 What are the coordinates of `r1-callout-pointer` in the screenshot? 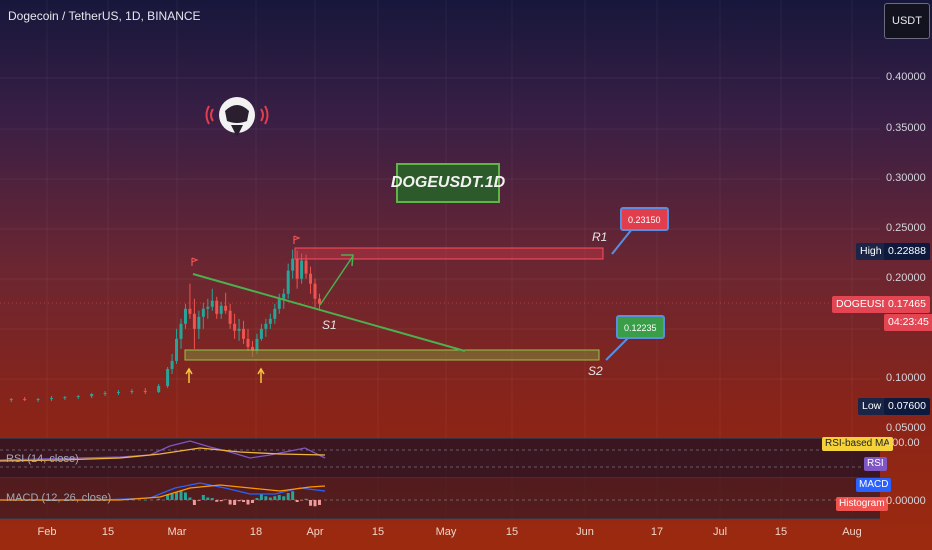 It's located at (622, 241).